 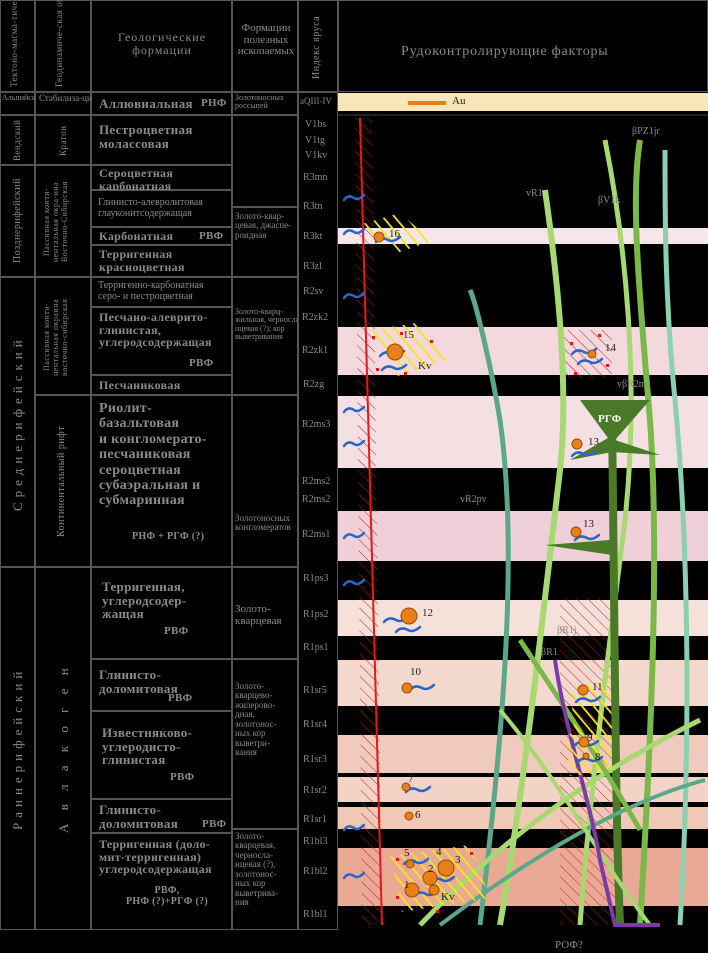 What do you see at coordinates (316, 424) in the screenshot?
I see `index-12: R2ms3` at bounding box center [316, 424].